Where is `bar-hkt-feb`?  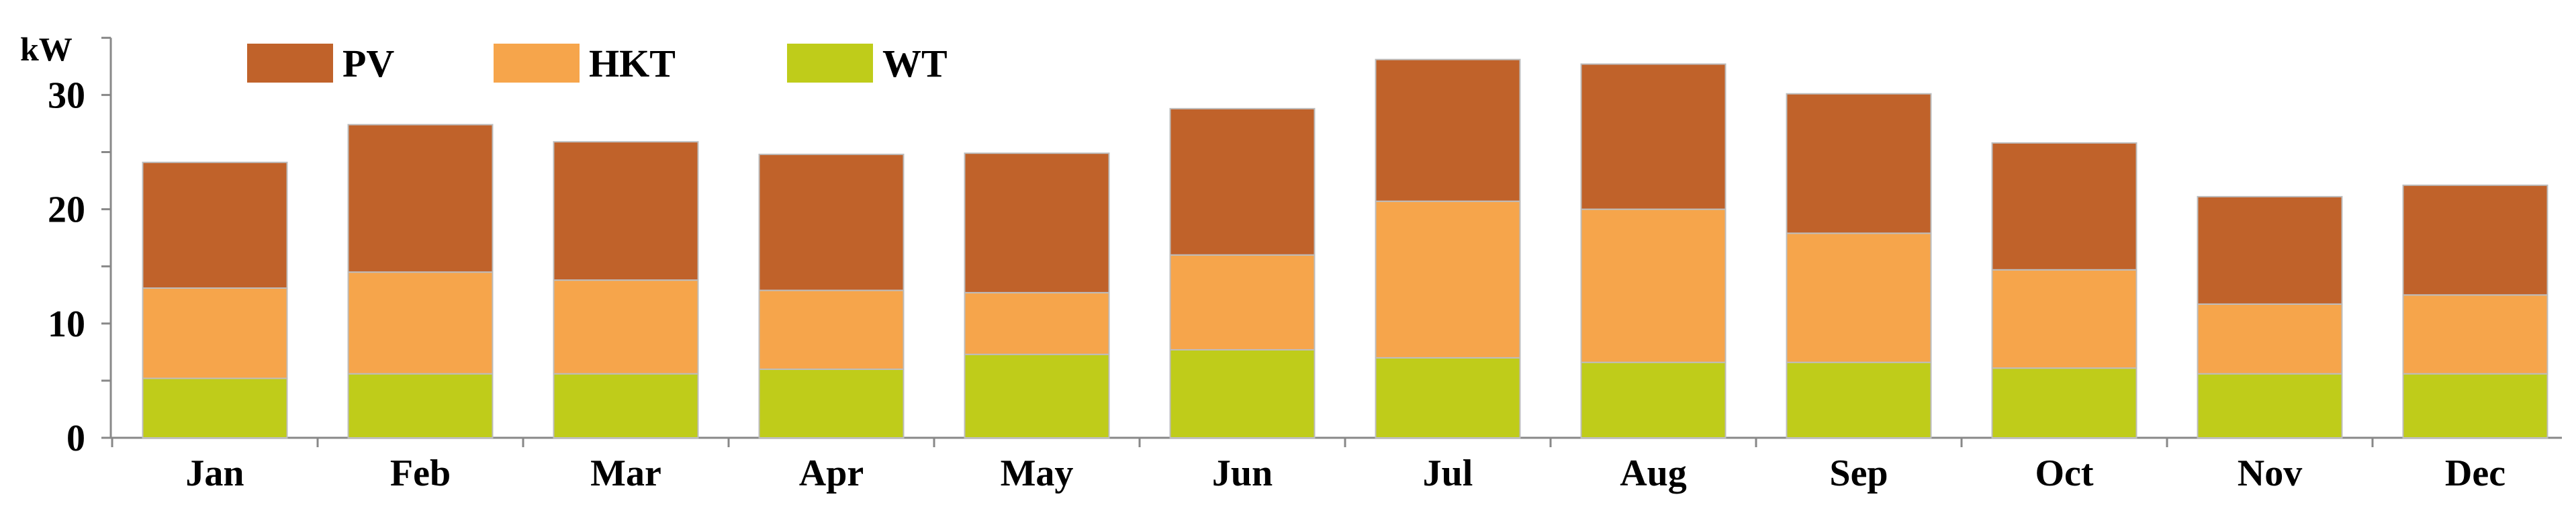 bar-hkt-feb is located at coordinates (420, 323).